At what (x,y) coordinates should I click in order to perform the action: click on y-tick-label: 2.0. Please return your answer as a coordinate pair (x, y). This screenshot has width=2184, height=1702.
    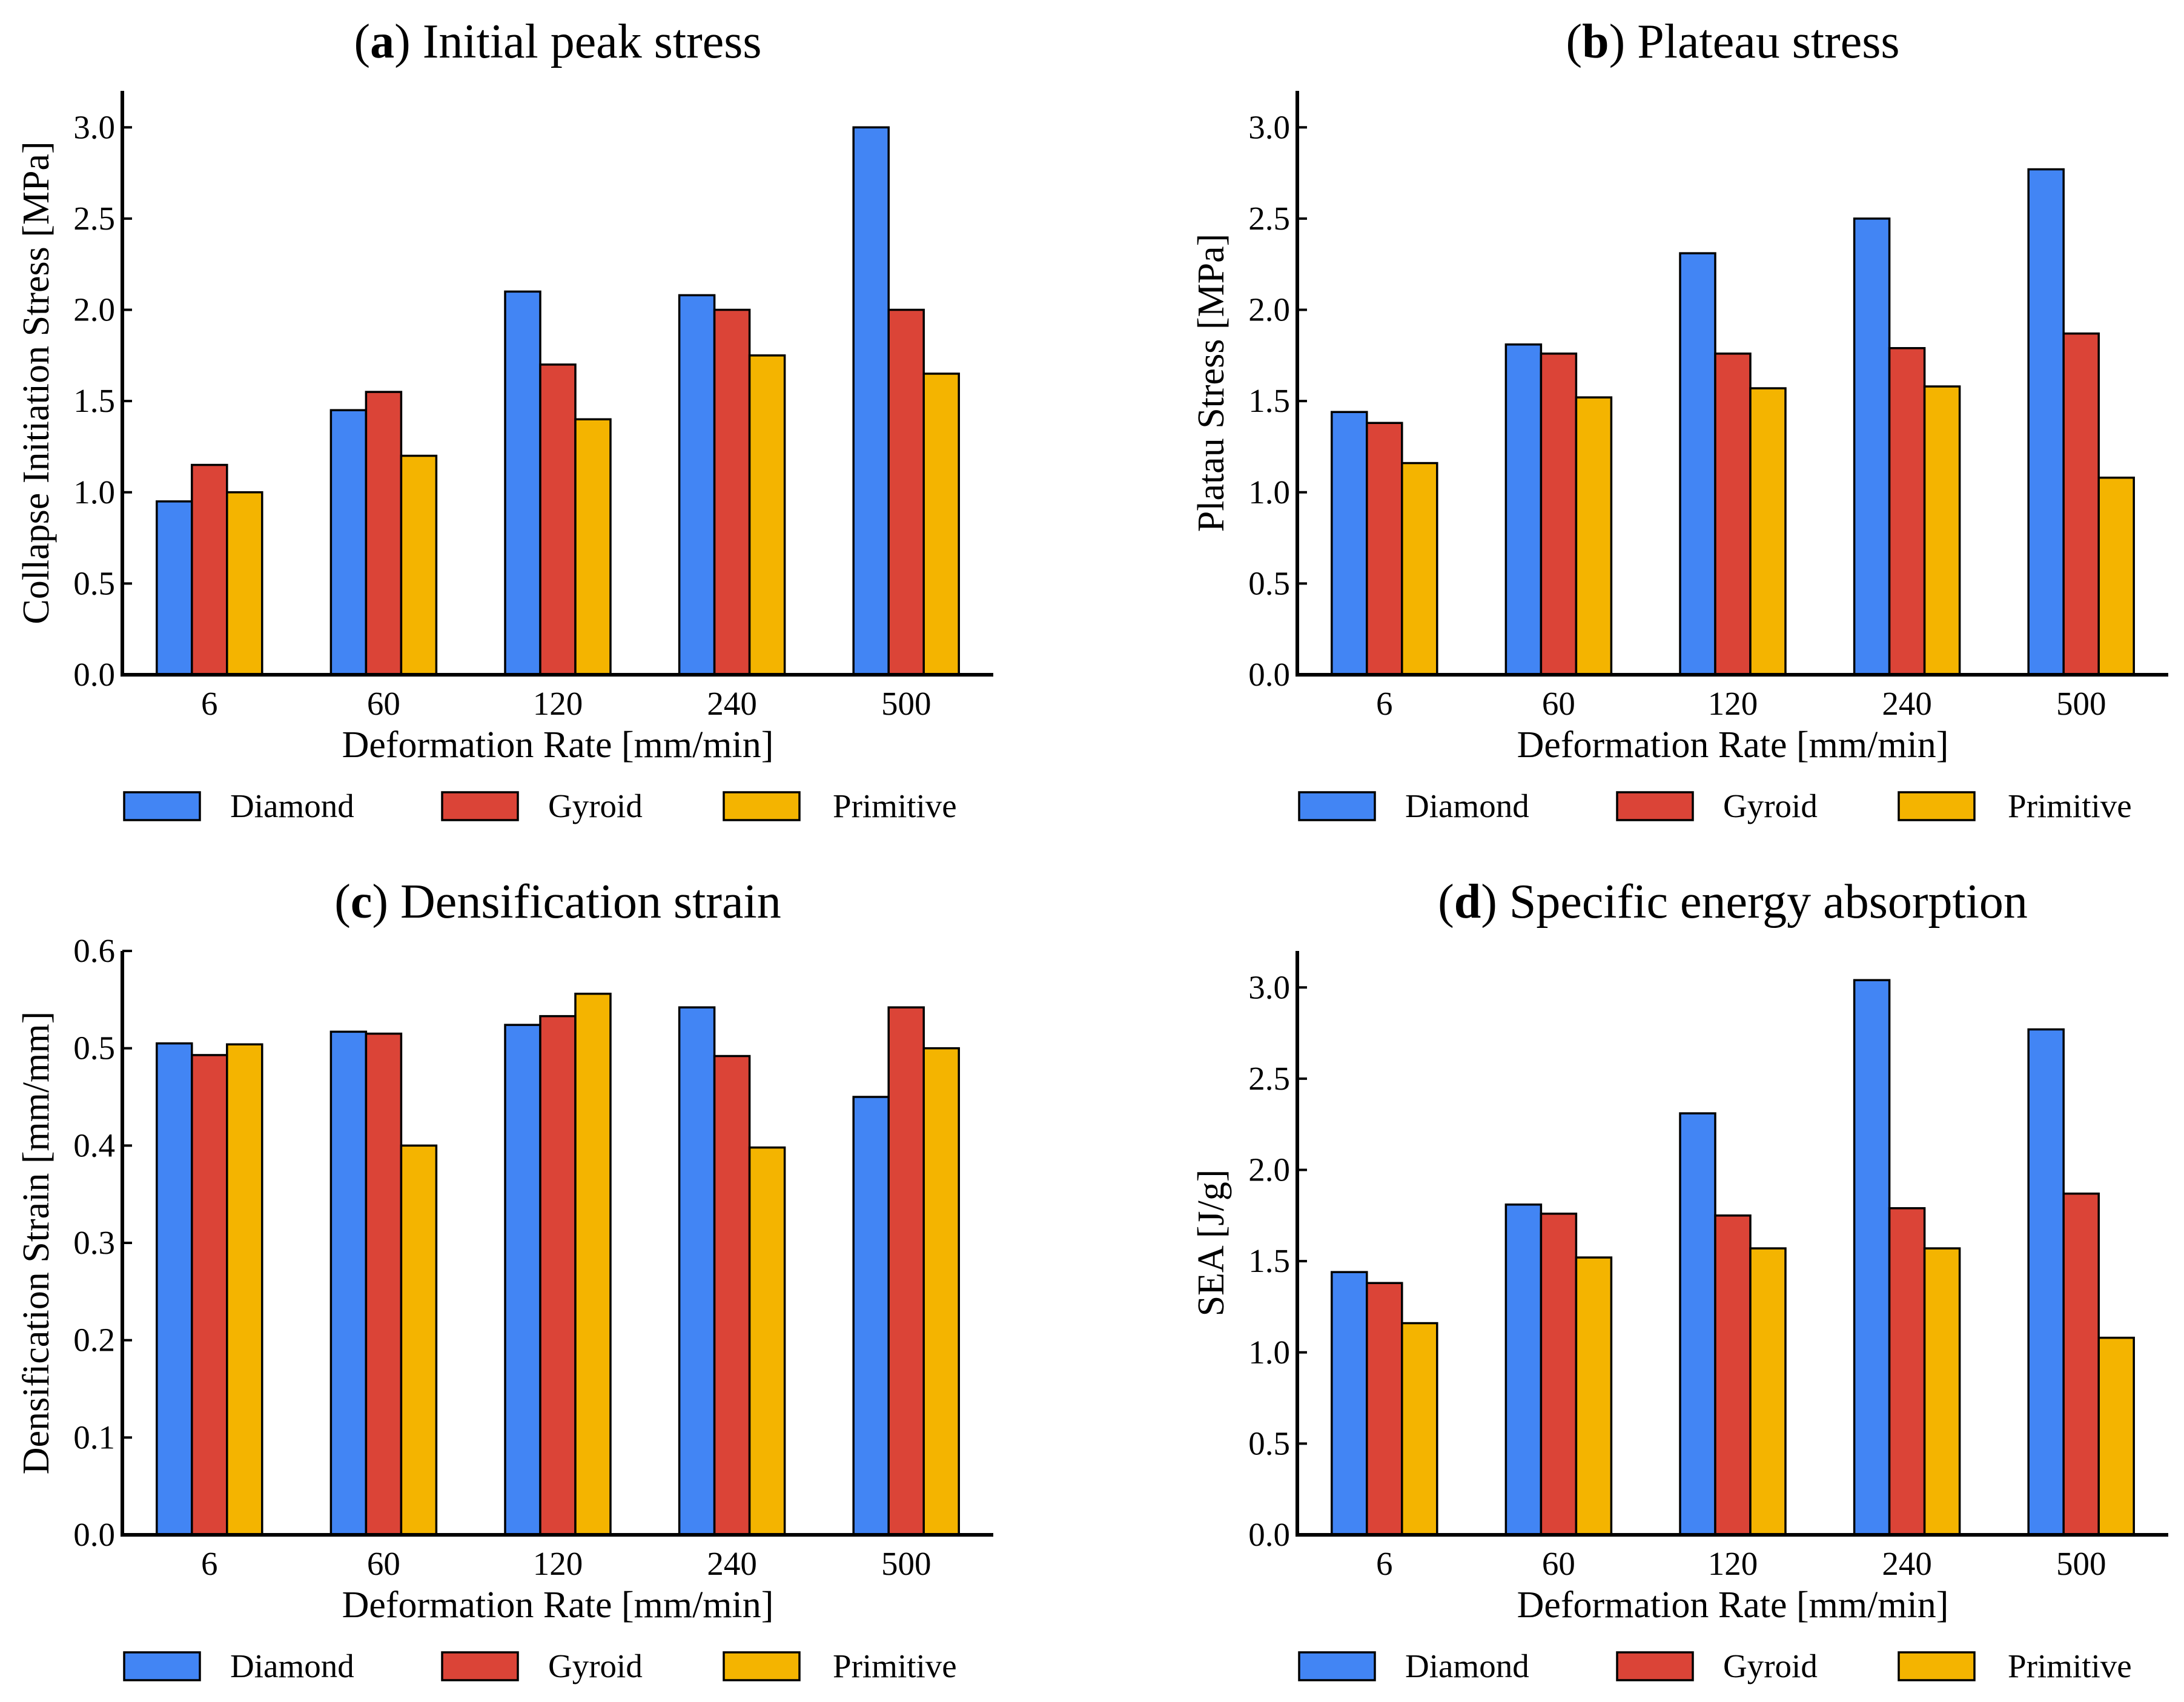
    Looking at the image, I should click on (1269, 1169).